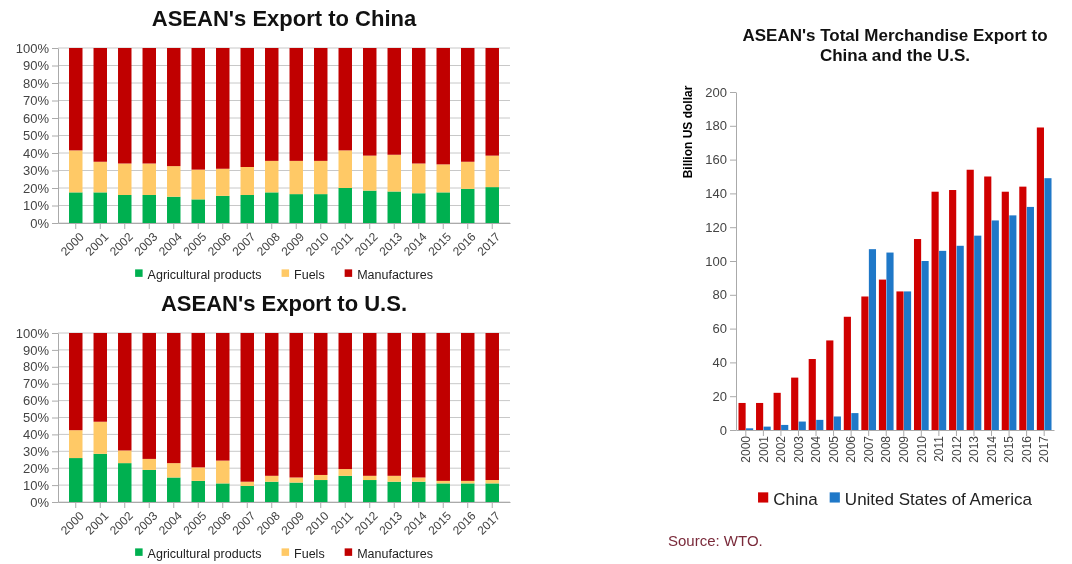 This screenshot has width=1072, height=564. Describe the element at coordinates (1009, 449) in the screenshot. I see `x-tick-label: 2015` at that location.